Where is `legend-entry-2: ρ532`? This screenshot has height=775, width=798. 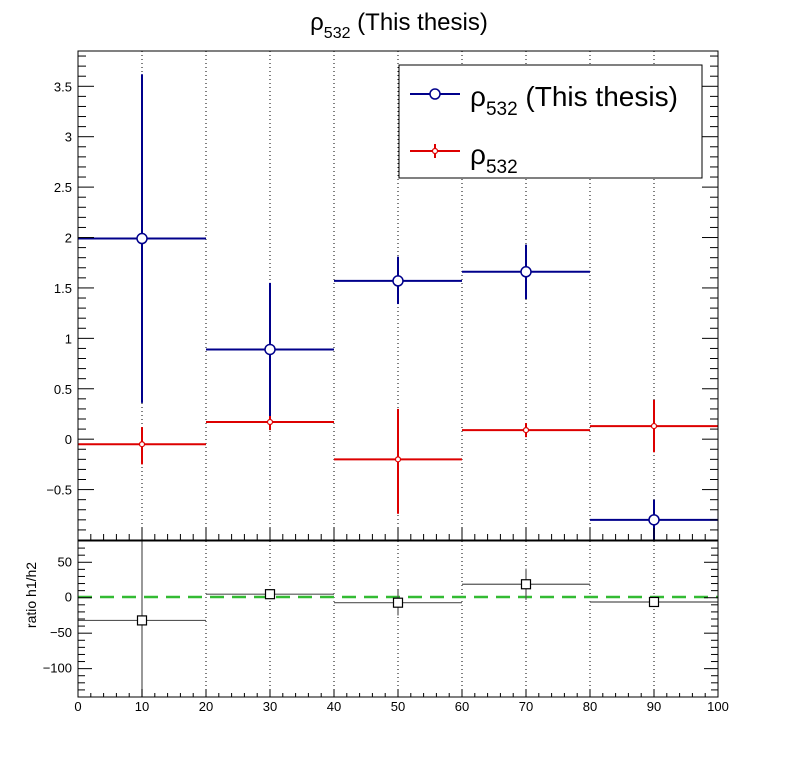
legend-entry-2: ρ532 is located at coordinates (464, 158).